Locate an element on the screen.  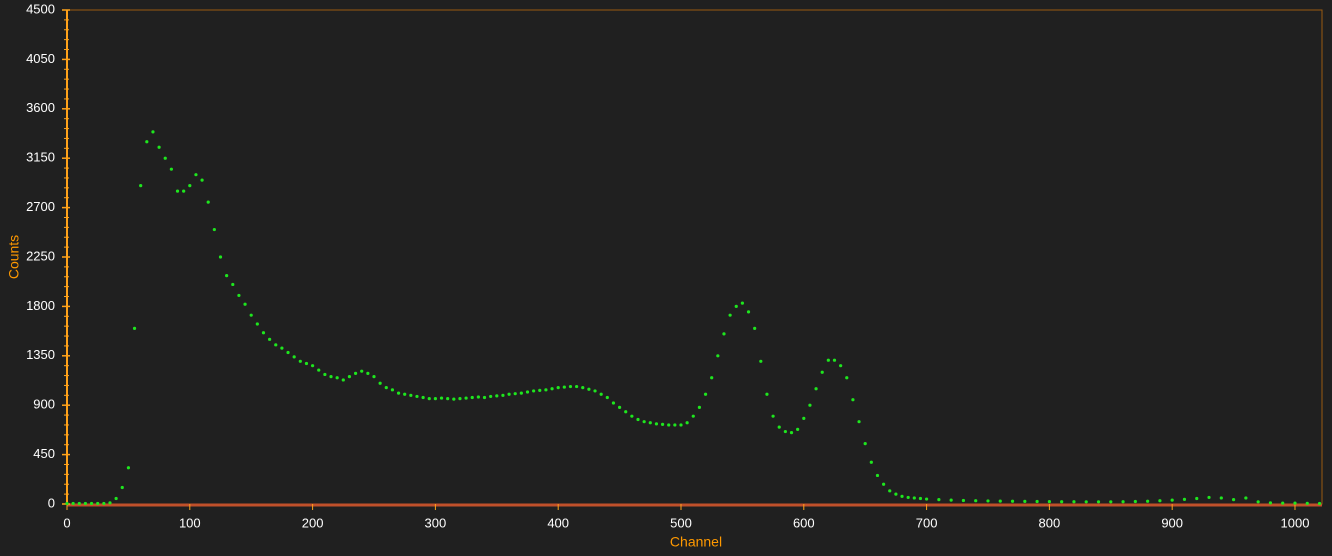
y-tick-label: 4500 is located at coordinates (40, 8).